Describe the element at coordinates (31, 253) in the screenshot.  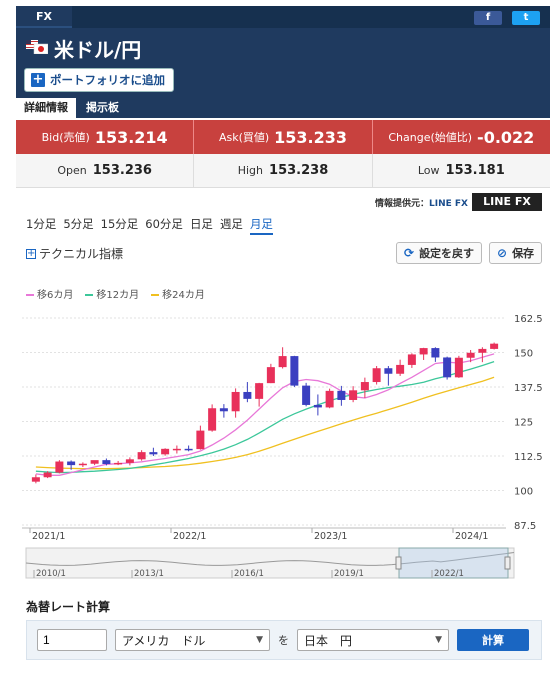
I see `expand-plus-icon: +` at that location.